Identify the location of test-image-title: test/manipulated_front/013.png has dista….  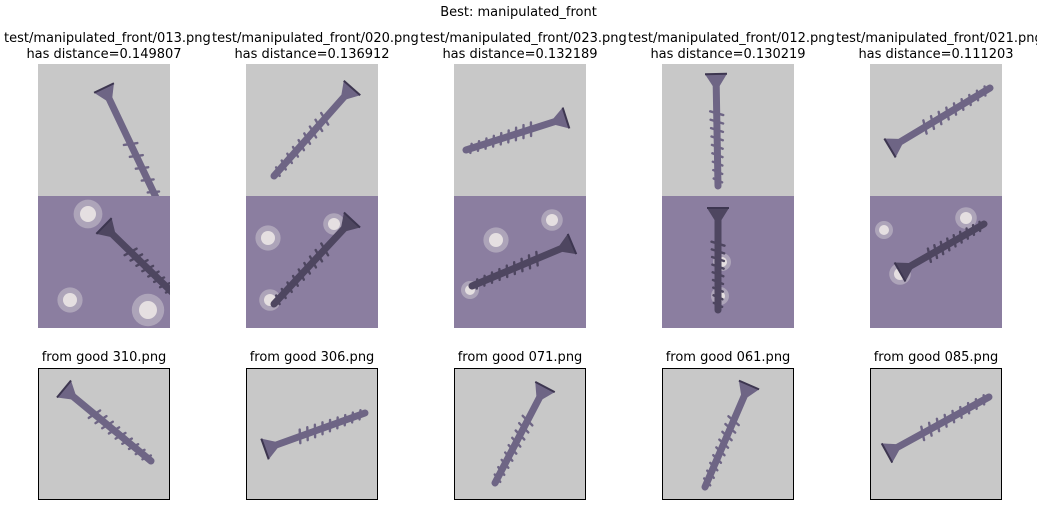
(107, 47).